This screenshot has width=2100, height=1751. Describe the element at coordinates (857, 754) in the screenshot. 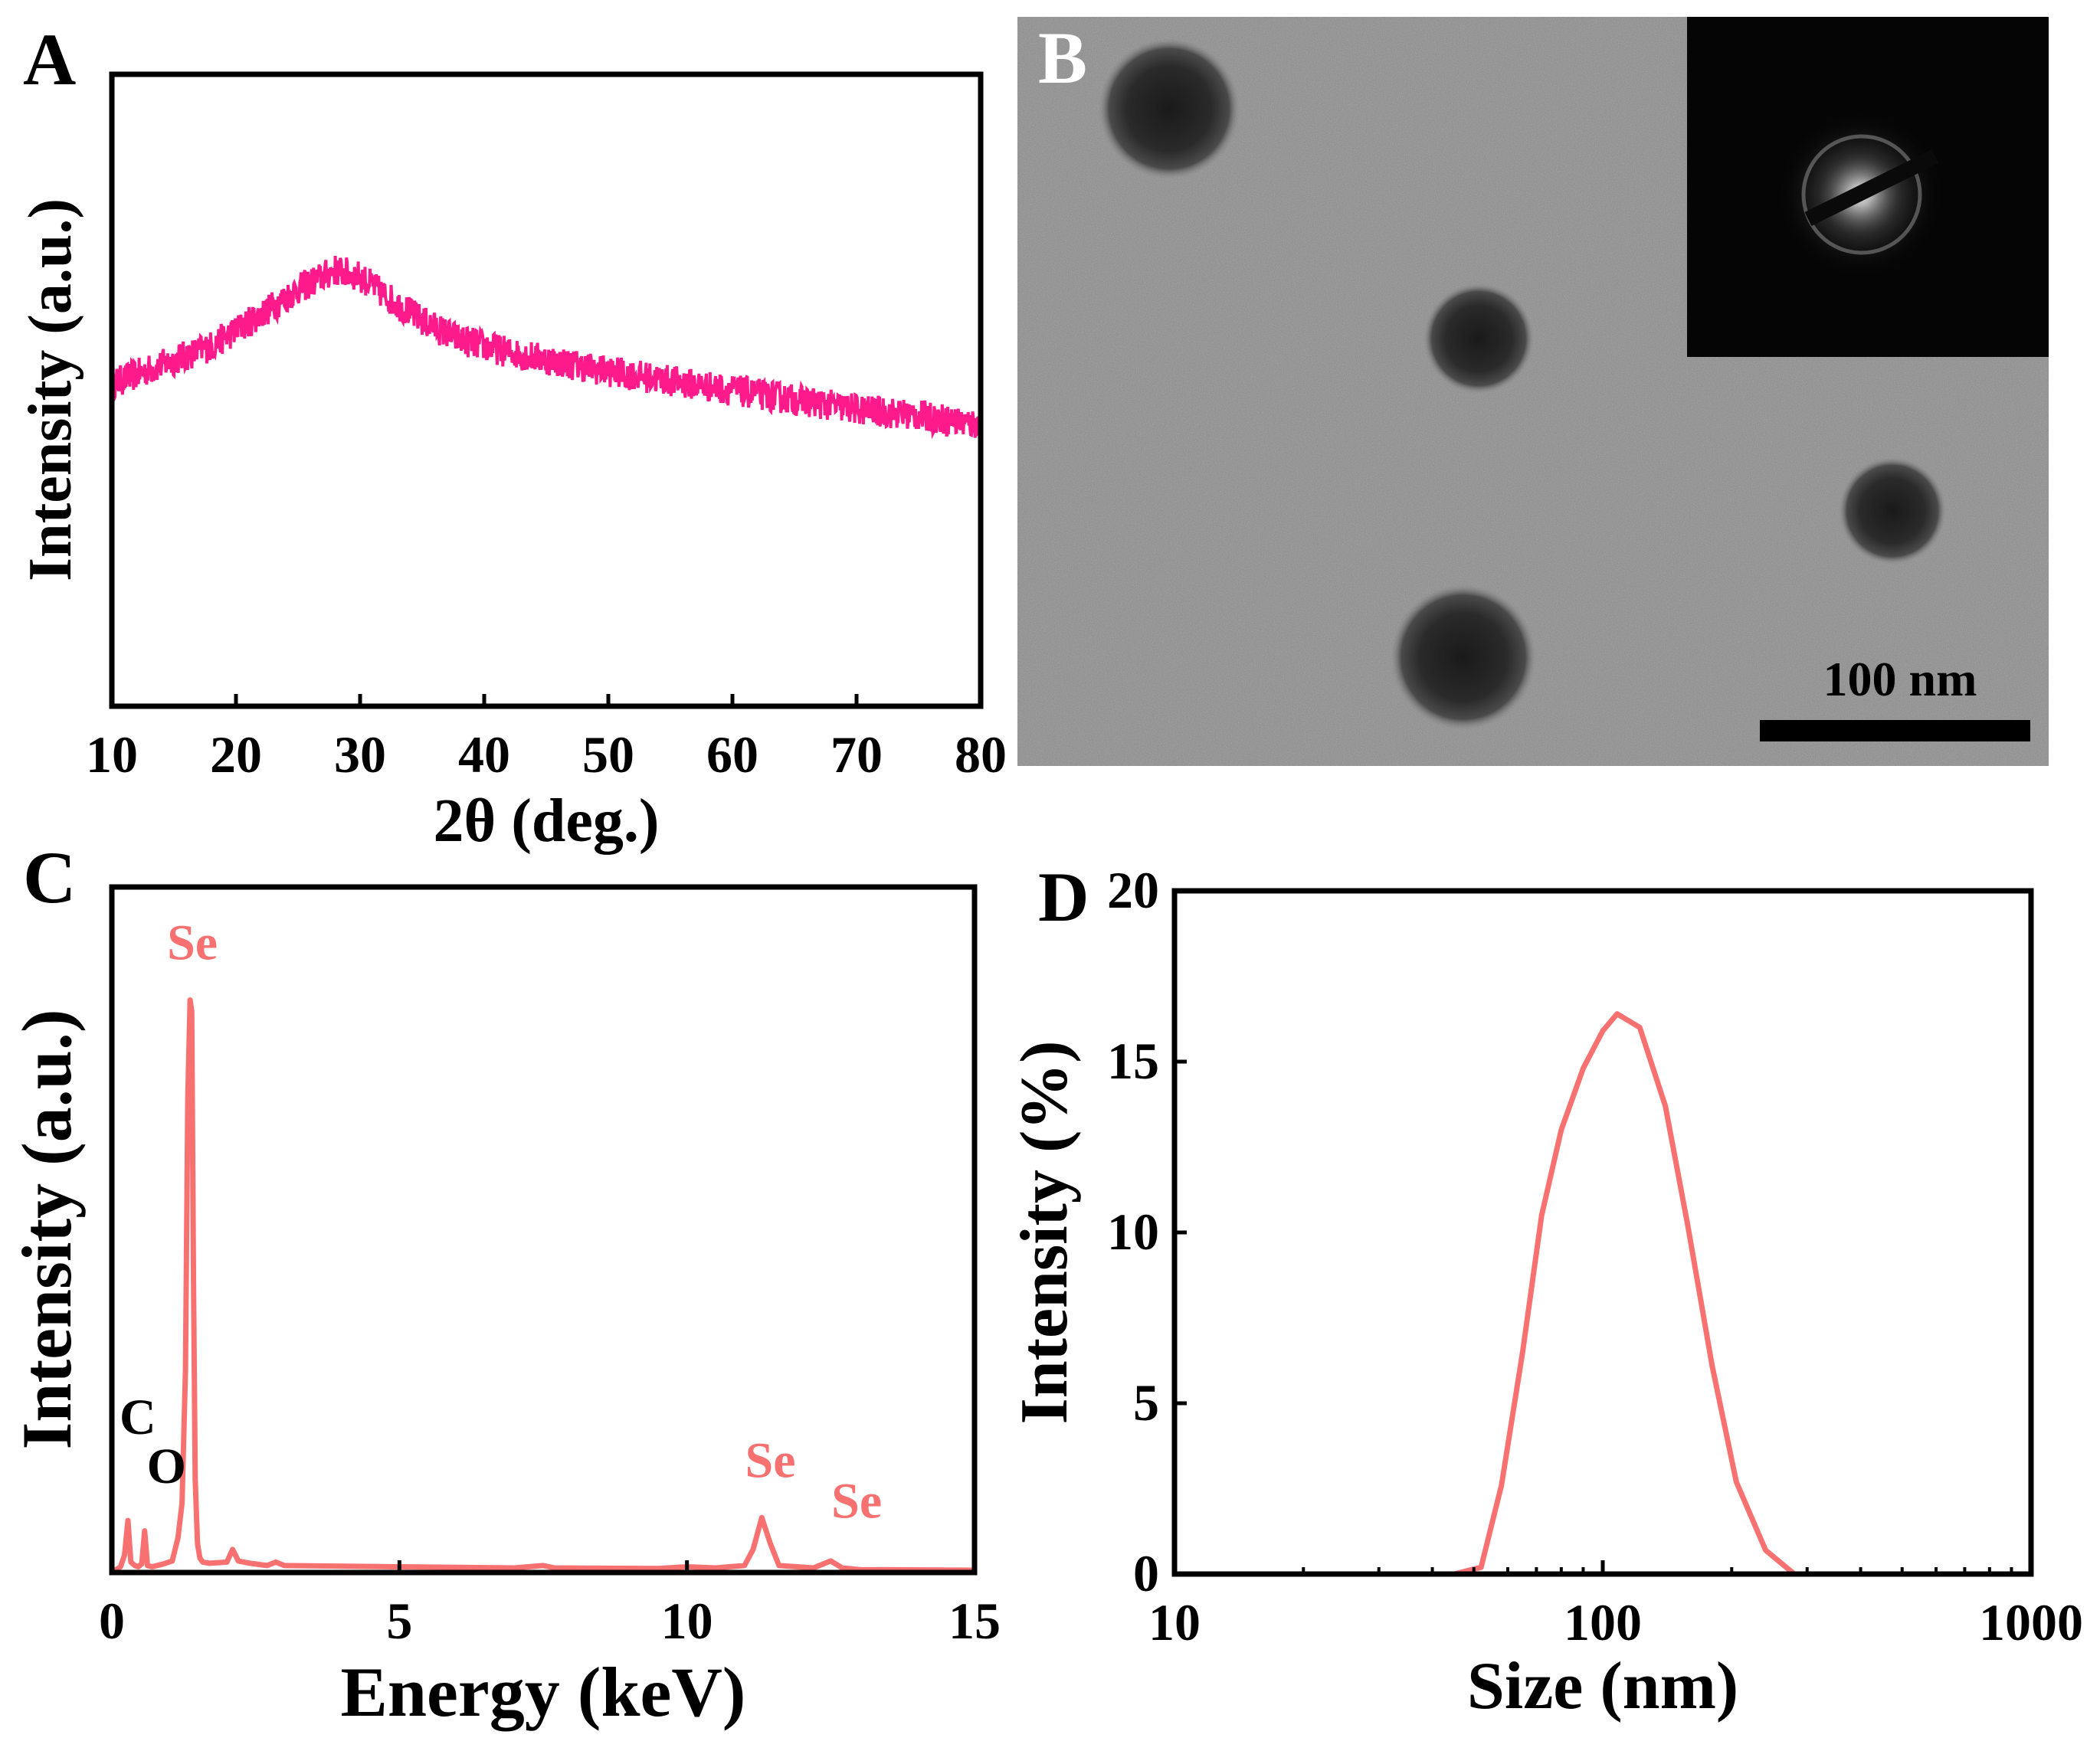

I see `xrd-x-tick-label: 70` at that location.